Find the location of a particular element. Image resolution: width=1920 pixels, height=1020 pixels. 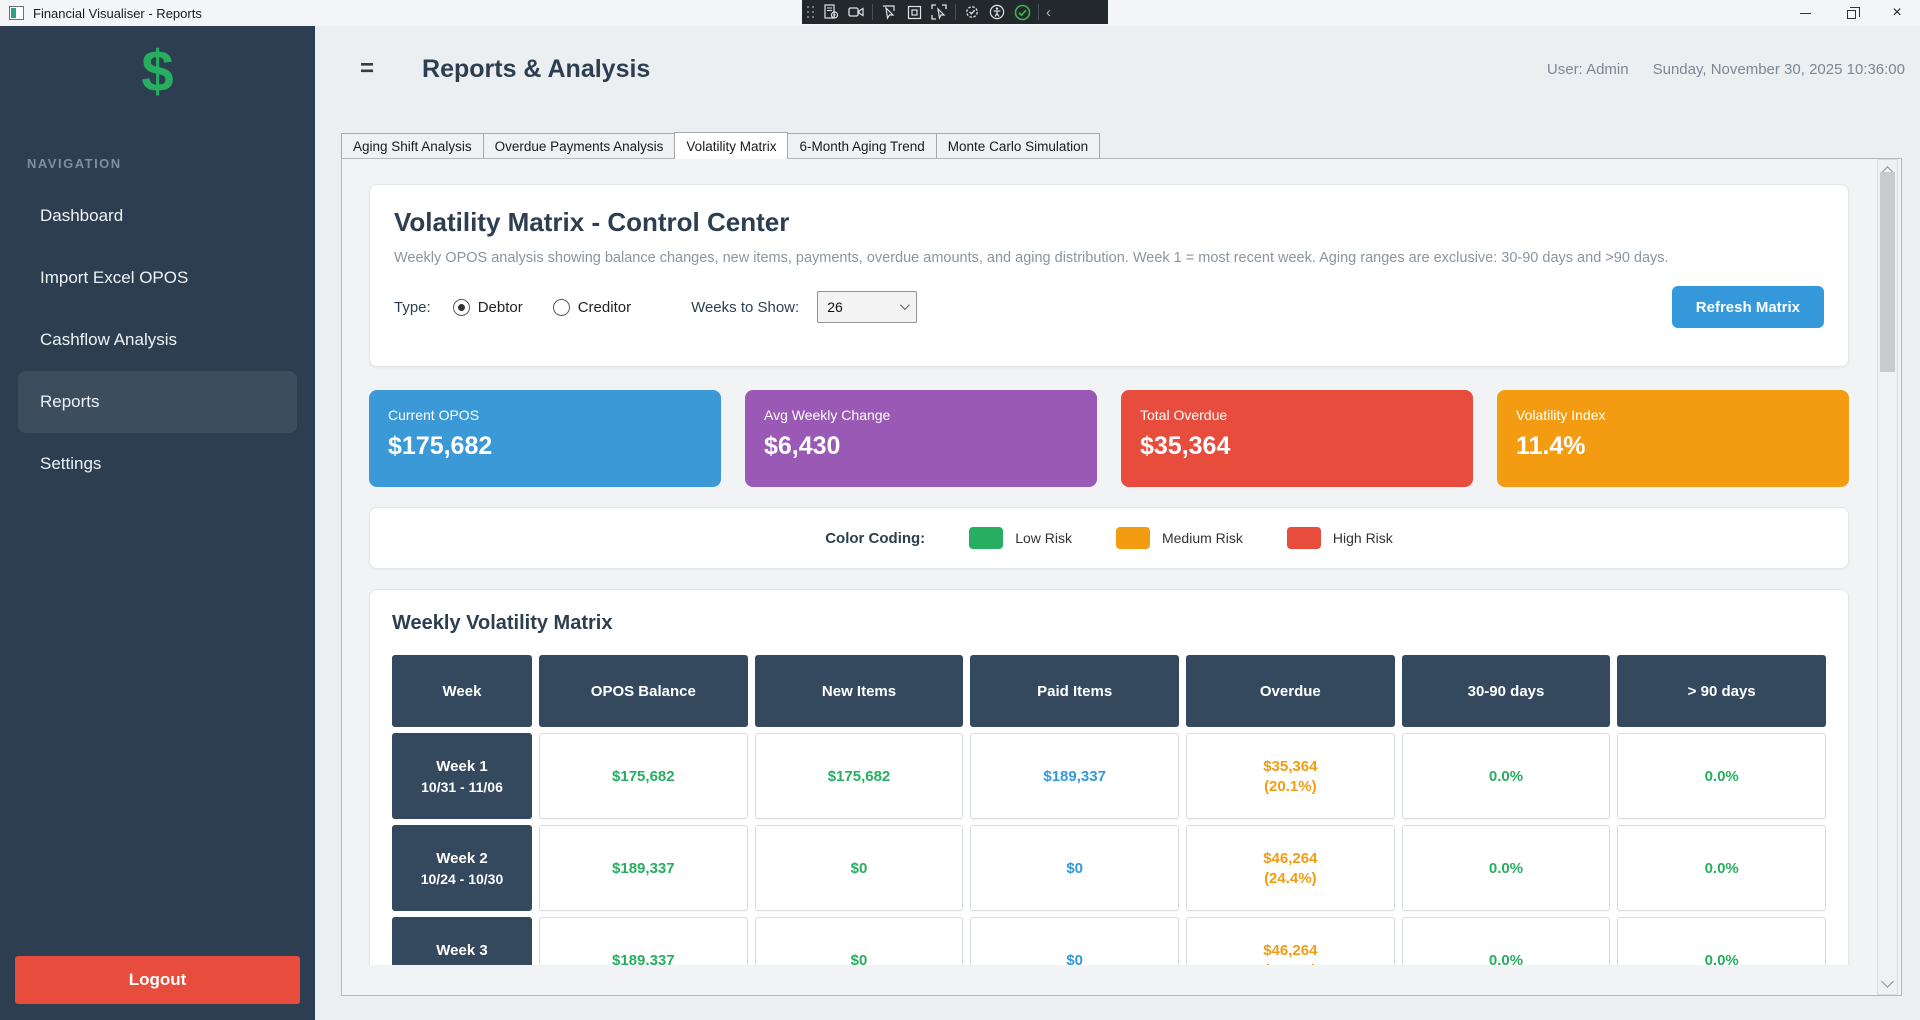

column-header: Week is located at coordinates (462, 691).